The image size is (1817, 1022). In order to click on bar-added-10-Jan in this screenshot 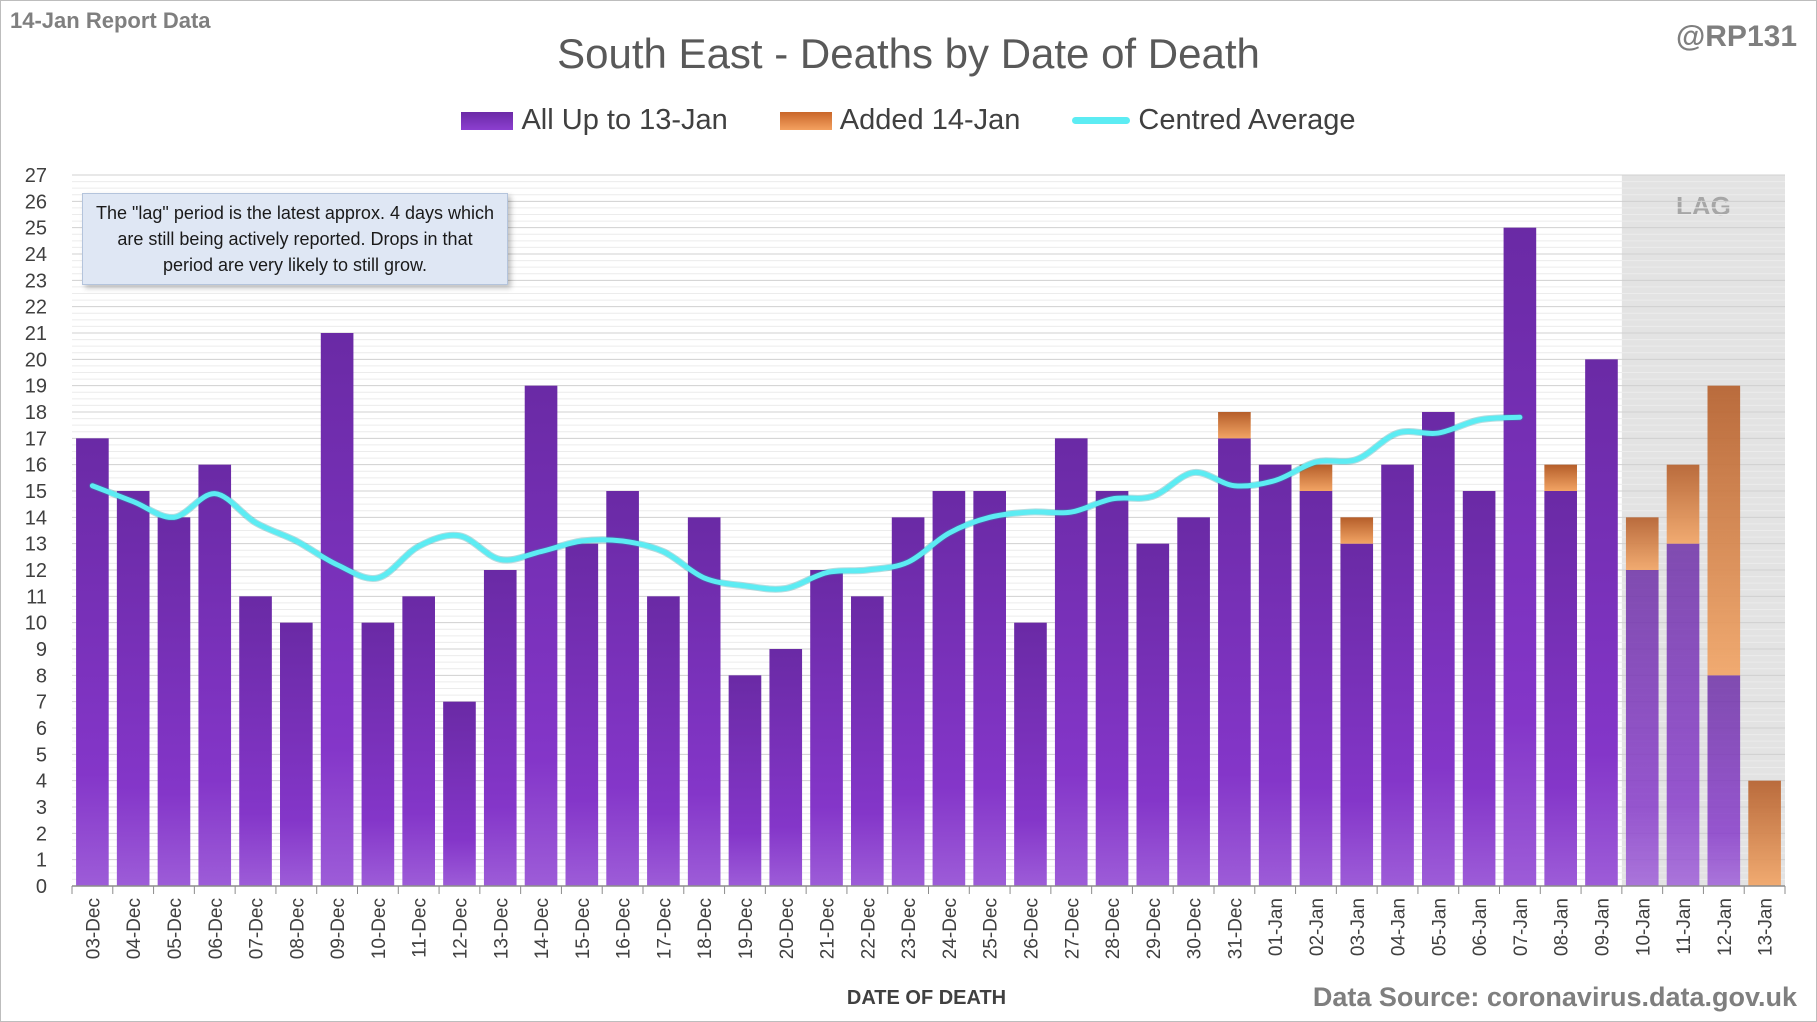, I will do `click(1642, 543)`.